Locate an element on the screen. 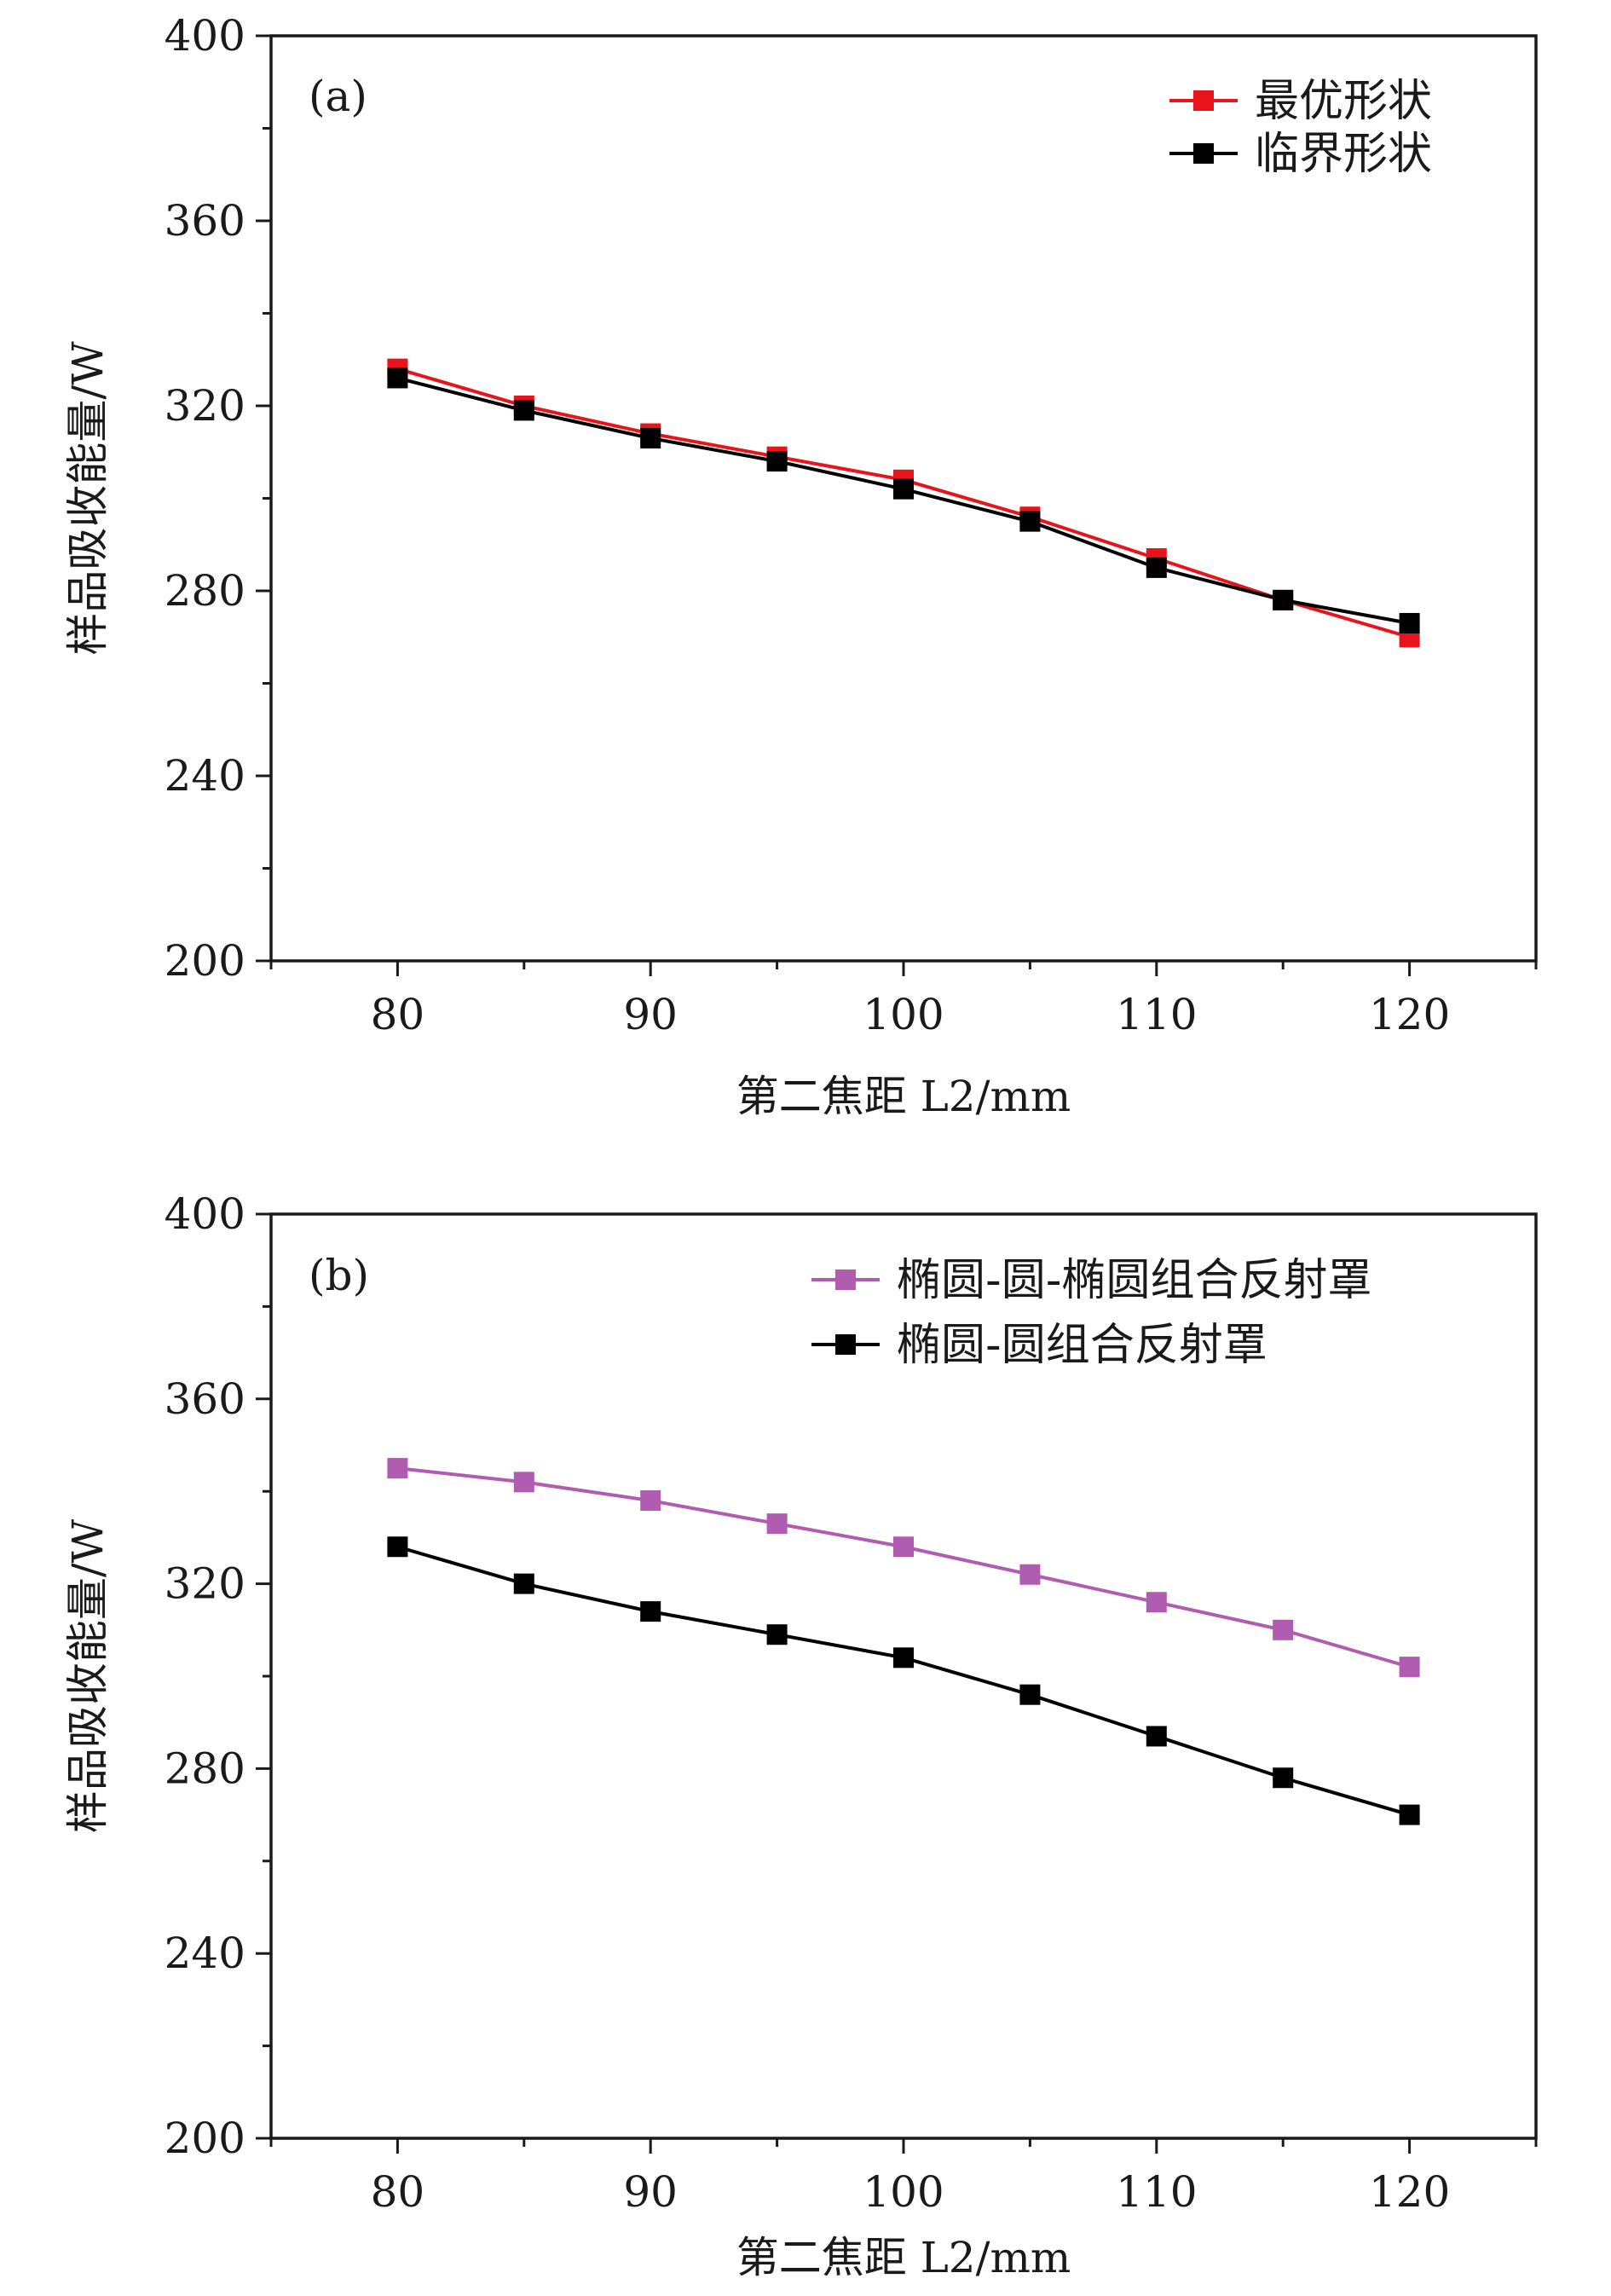  legend-label: 临界形状 is located at coordinates (1343, 155).